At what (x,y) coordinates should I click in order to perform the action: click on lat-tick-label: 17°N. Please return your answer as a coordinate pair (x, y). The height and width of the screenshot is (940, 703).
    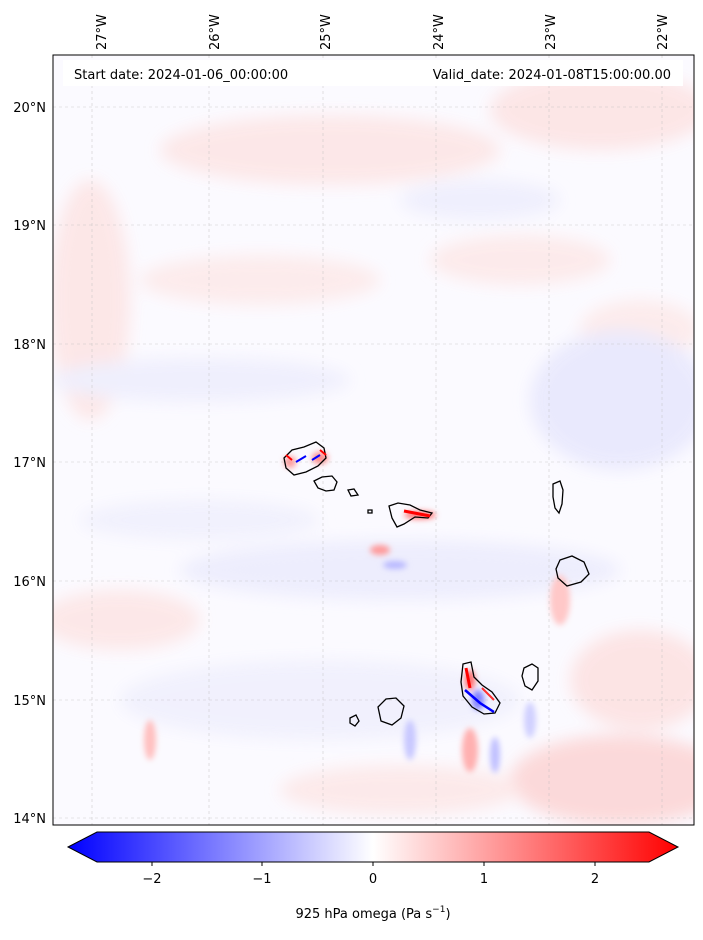
    Looking at the image, I should click on (29, 463).